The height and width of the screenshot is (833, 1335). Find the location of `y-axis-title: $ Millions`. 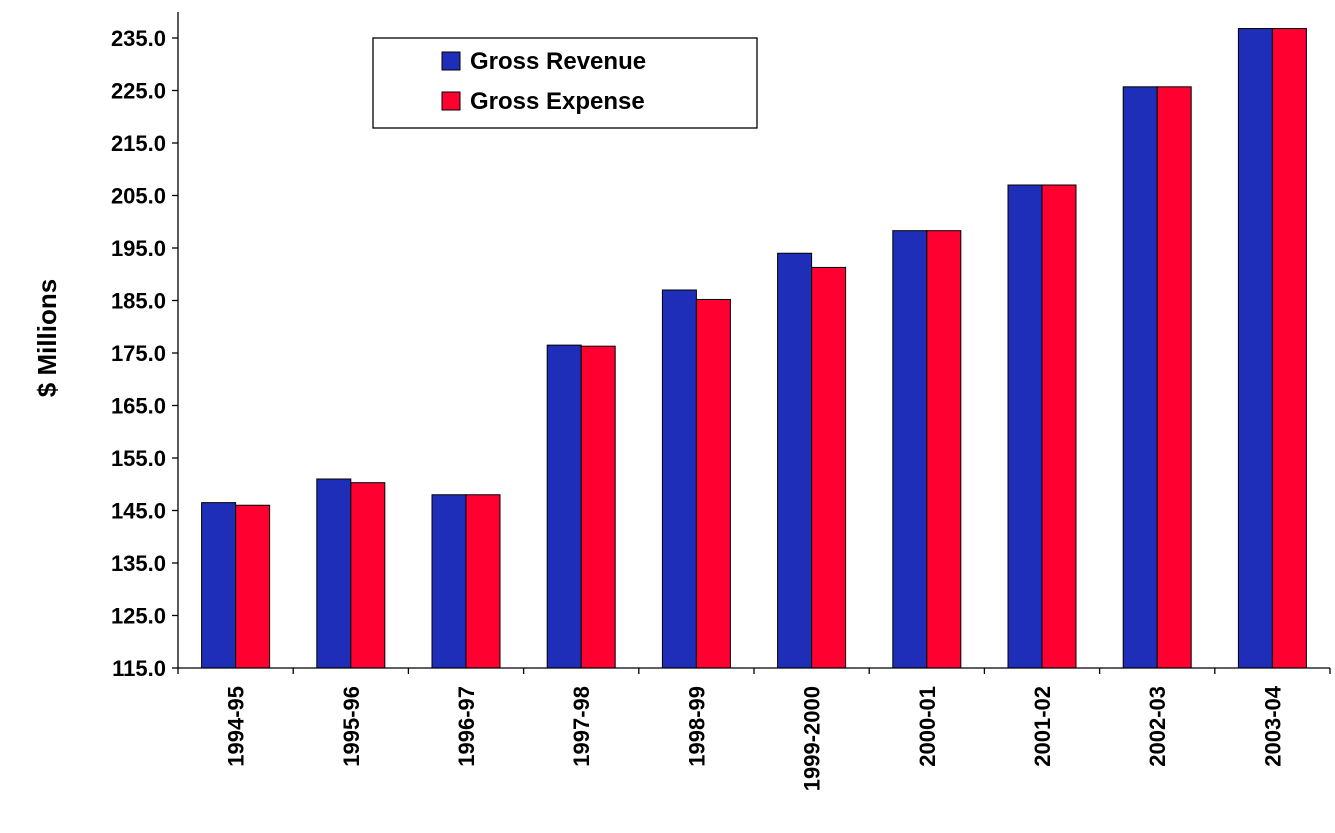

y-axis-title: $ Millions is located at coordinates (47, 338).